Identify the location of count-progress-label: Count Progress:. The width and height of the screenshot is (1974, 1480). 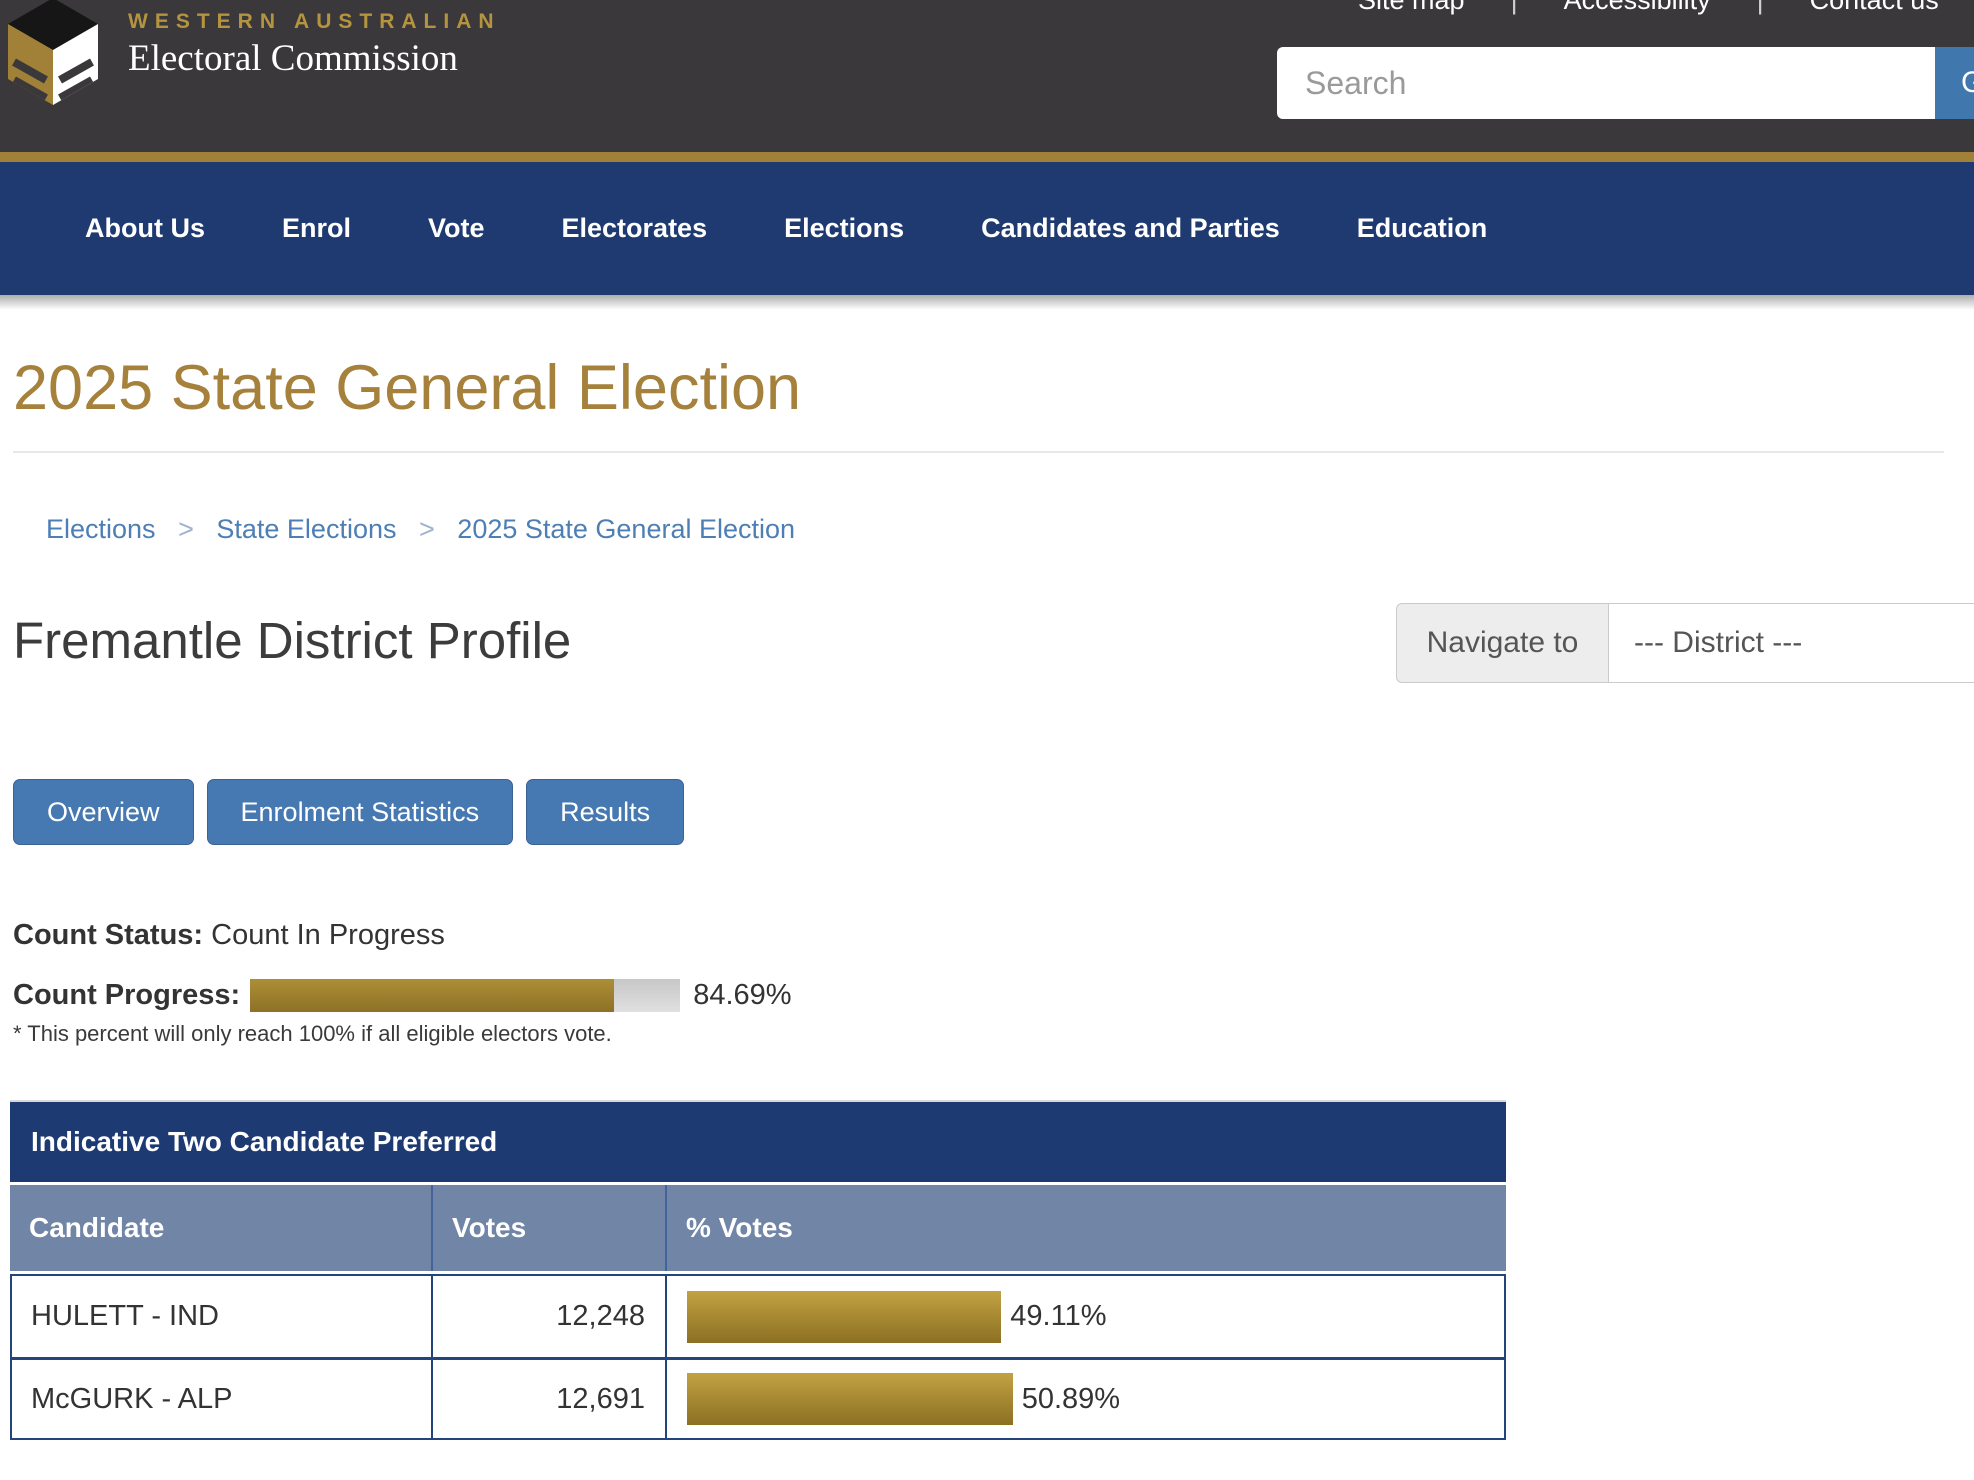
(127, 995).